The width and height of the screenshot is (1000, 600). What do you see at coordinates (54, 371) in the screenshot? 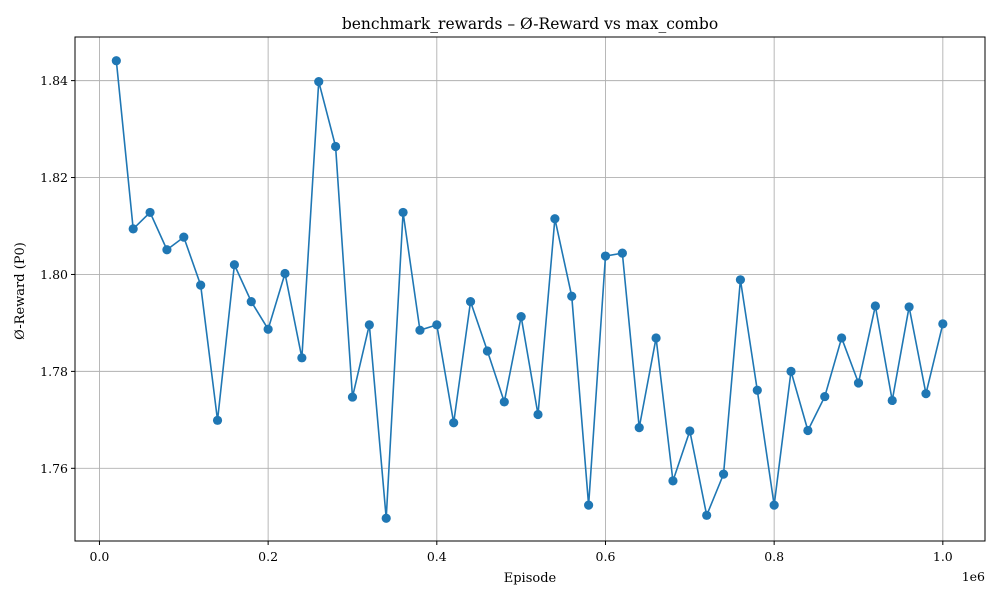
I see `y-tick-label: 1.78` at bounding box center [54, 371].